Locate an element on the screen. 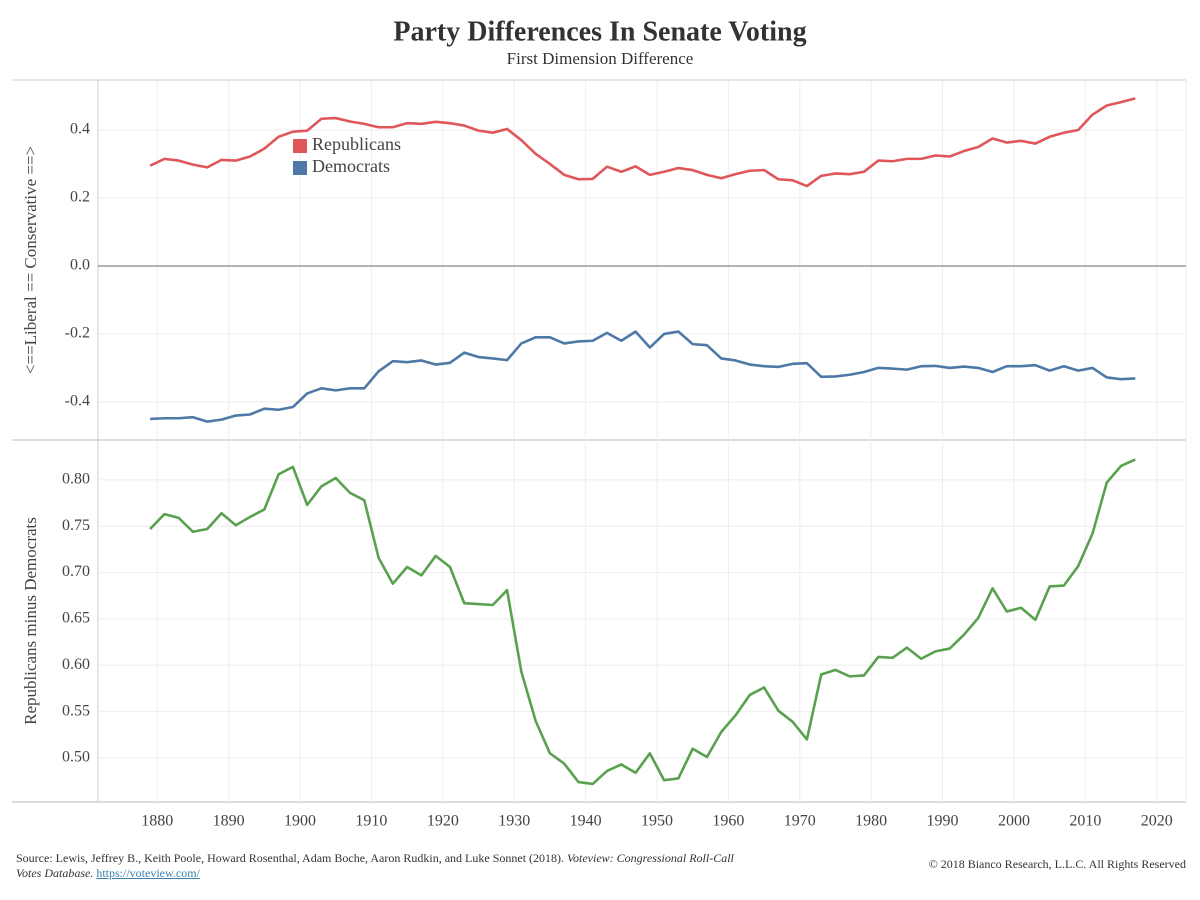 This screenshot has height=900, width=1200. source-link: https://voteview.com/ is located at coordinates (148, 873).